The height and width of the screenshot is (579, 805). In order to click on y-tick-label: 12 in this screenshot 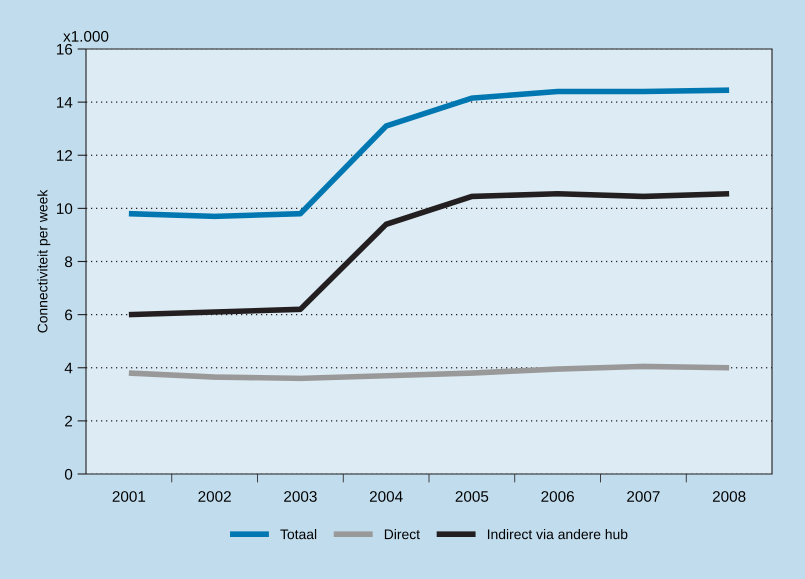, I will do `click(64, 155)`.